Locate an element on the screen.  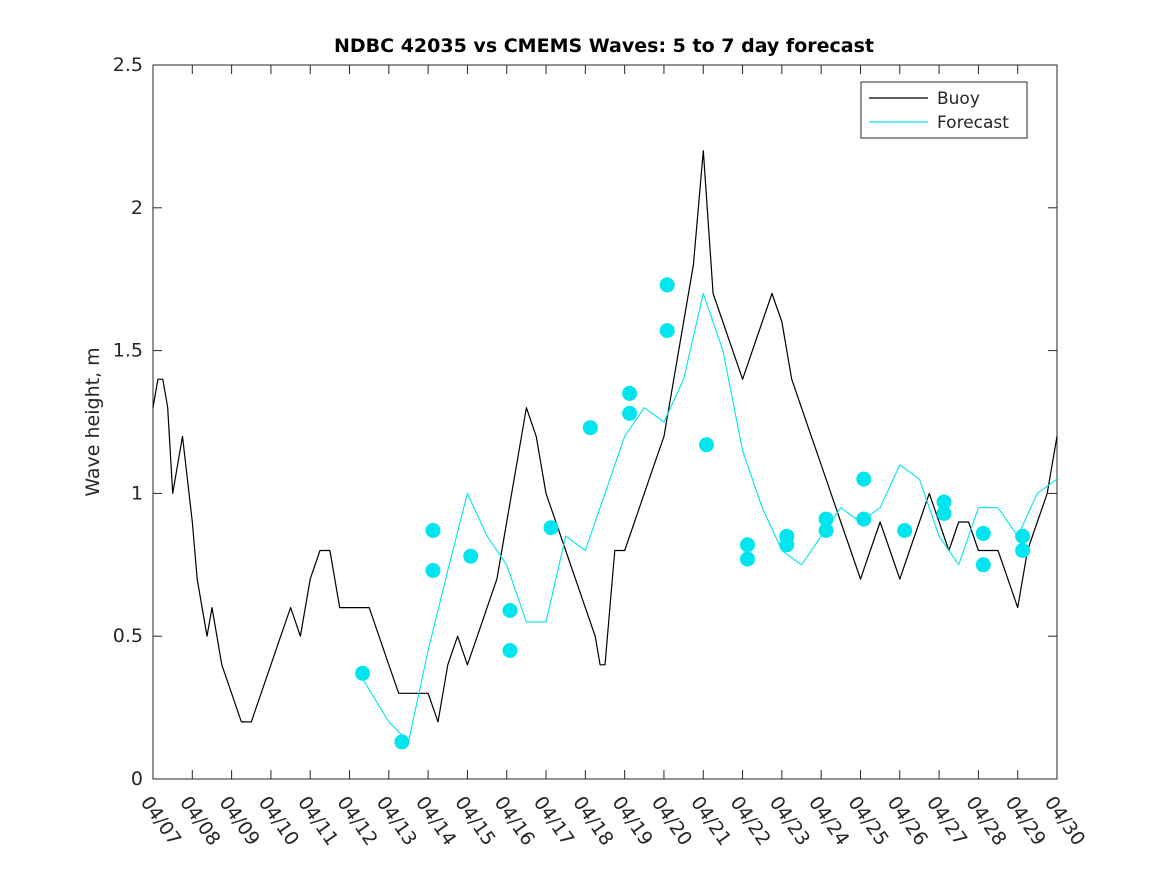
y-tick-label: 0 is located at coordinates (137, 779).